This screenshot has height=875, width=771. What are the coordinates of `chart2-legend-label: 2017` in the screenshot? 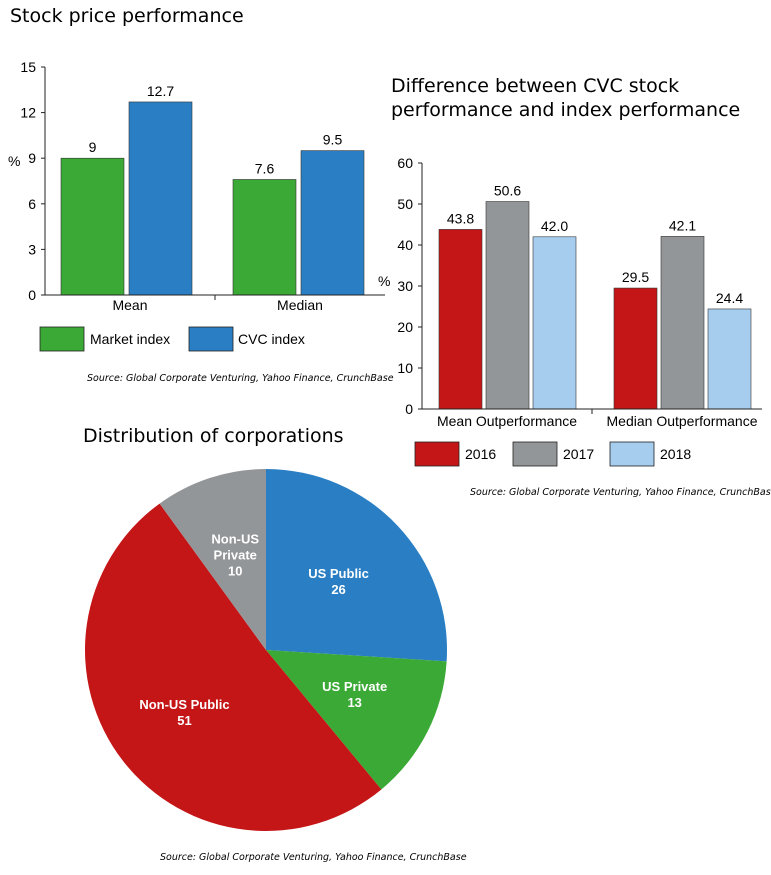 It's located at (578, 454).